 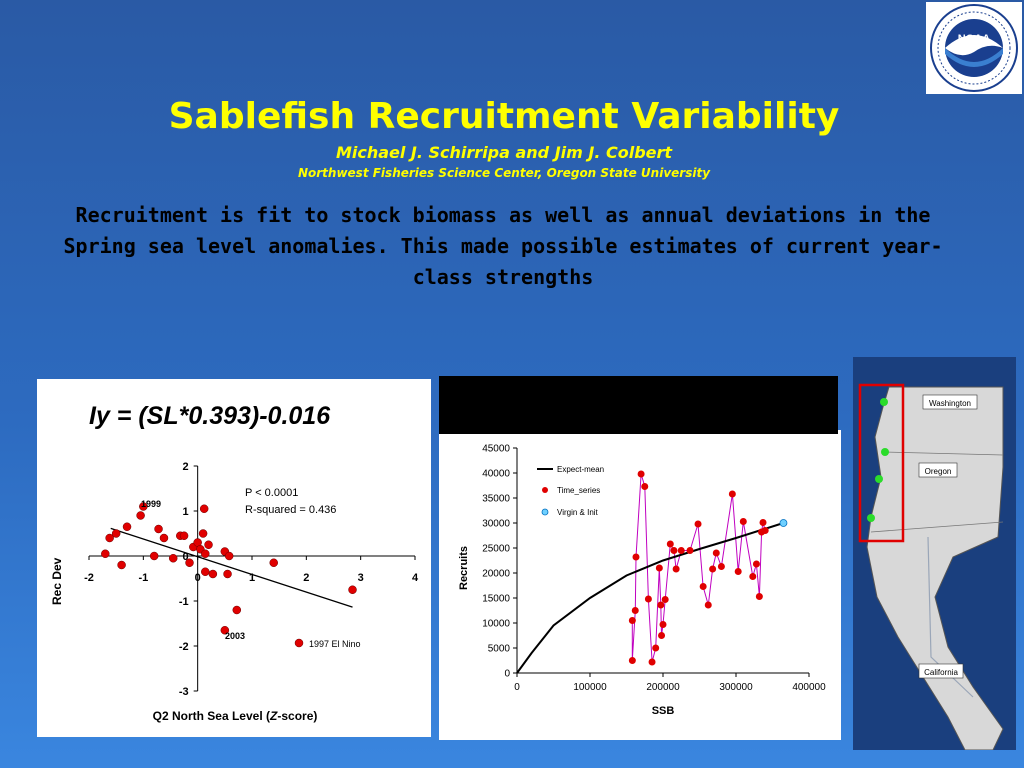 I want to click on x-tick-label: 0, so click(x=517, y=687).